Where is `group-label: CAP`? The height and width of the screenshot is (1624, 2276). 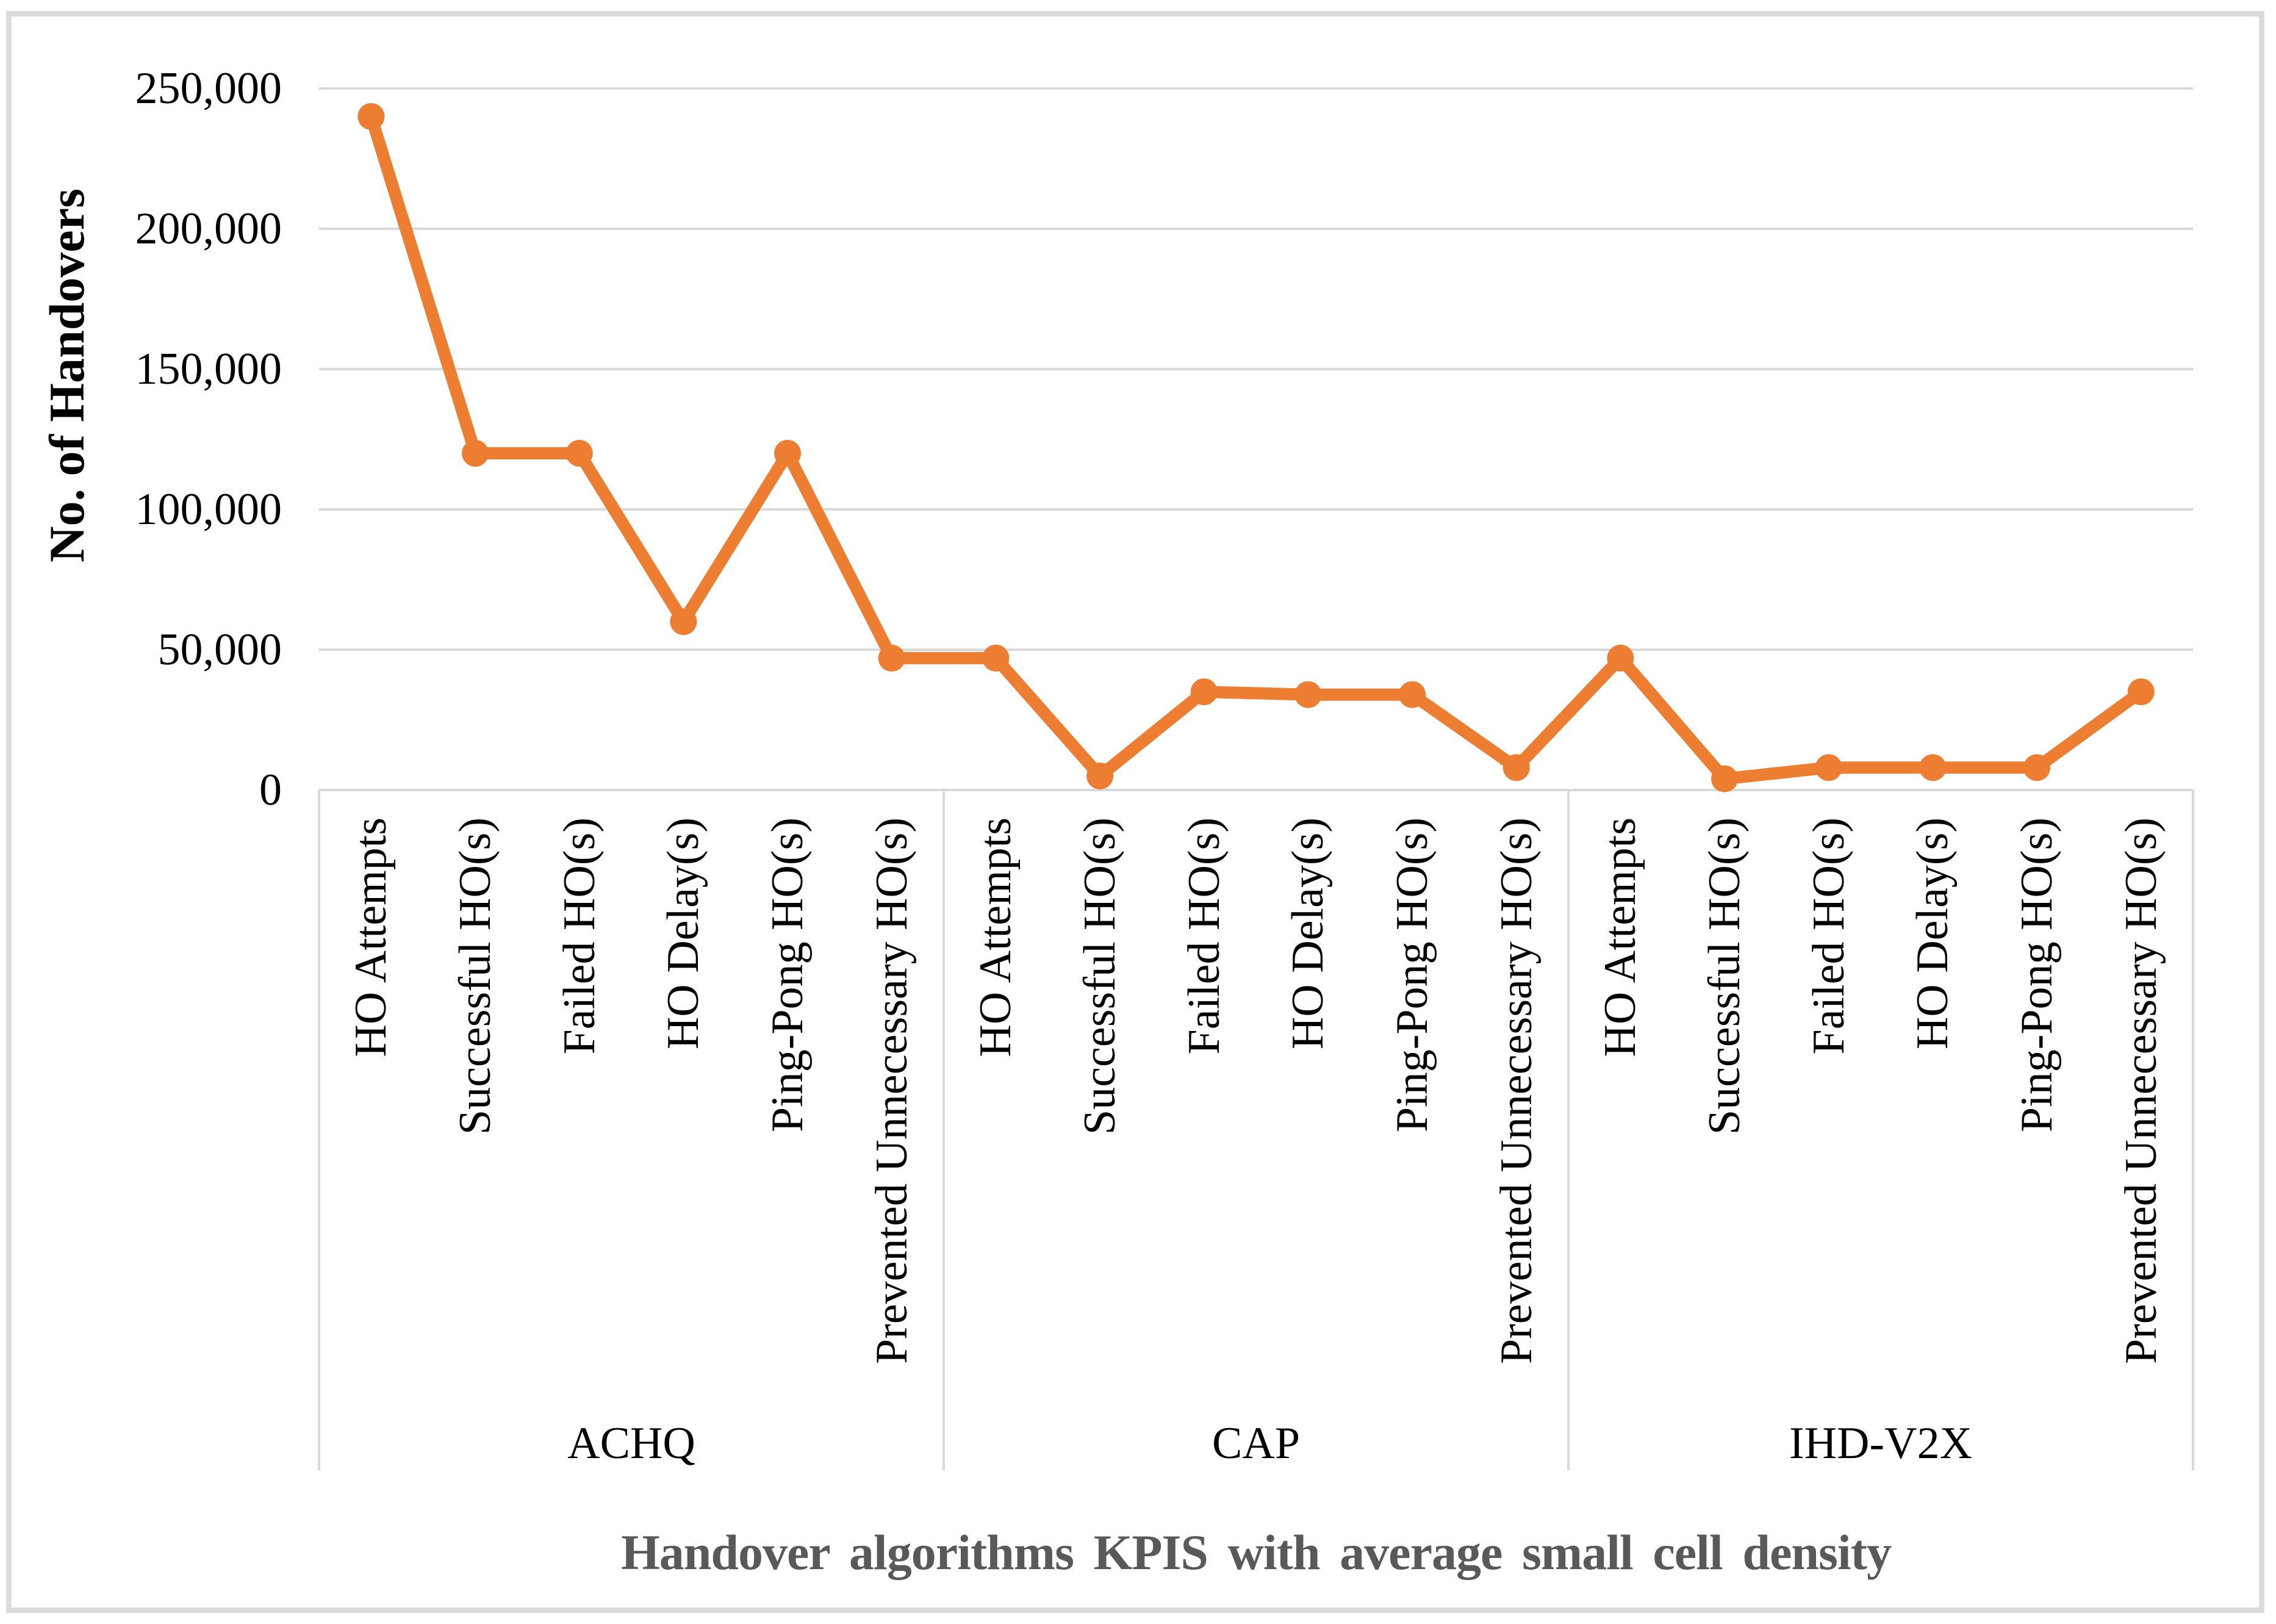 group-label: CAP is located at coordinates (1256, 1443).